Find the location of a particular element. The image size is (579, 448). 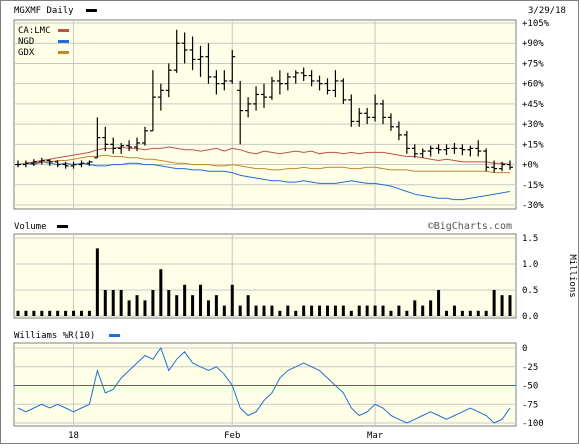

volume-unit-label: Millions is located at coordinates (572, 275).